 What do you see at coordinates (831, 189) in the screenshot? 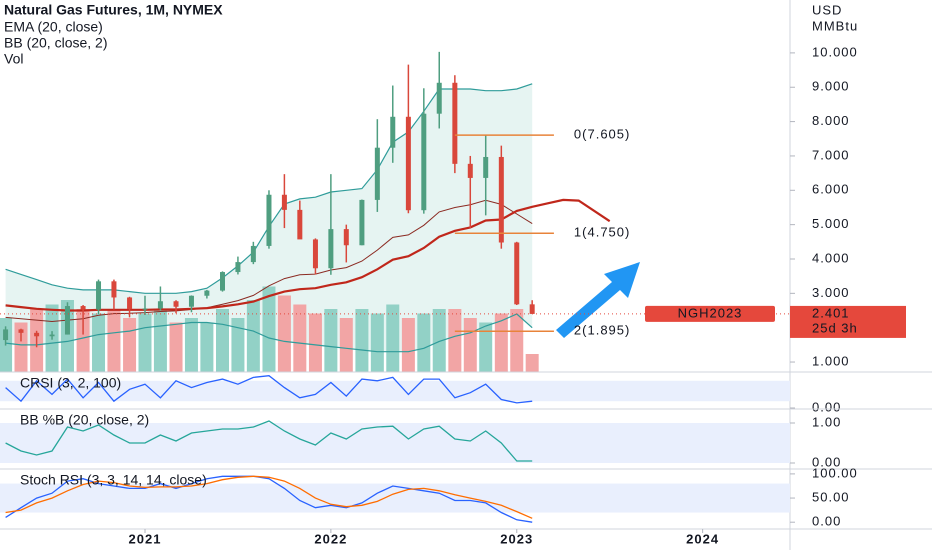
I see `y-tick-label: 6.000` at bounding box center [831, 189].